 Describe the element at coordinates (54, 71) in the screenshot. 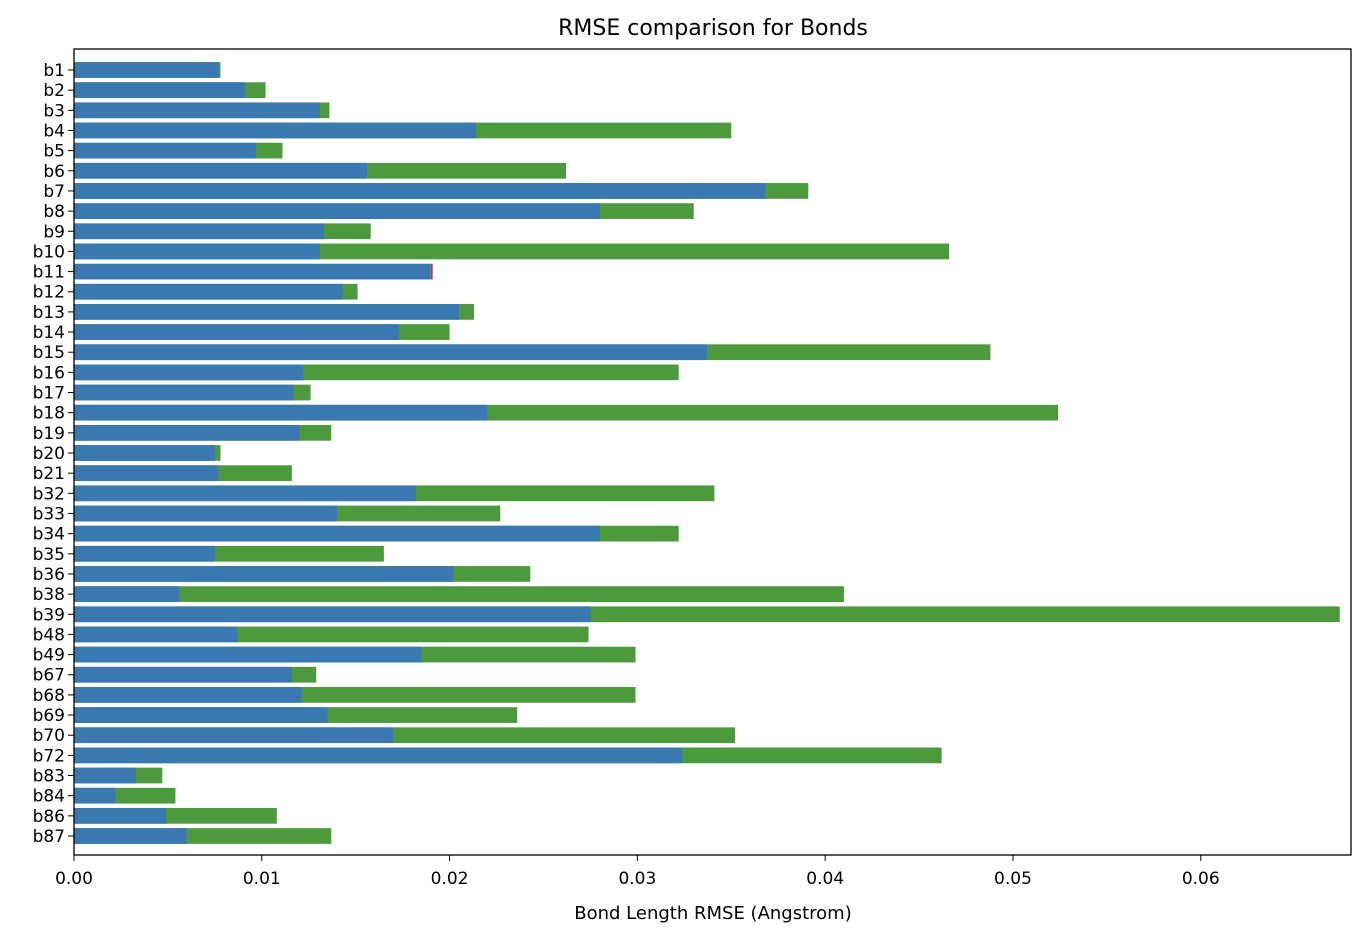

I see `y-tick-label-b1: b1` at that location.